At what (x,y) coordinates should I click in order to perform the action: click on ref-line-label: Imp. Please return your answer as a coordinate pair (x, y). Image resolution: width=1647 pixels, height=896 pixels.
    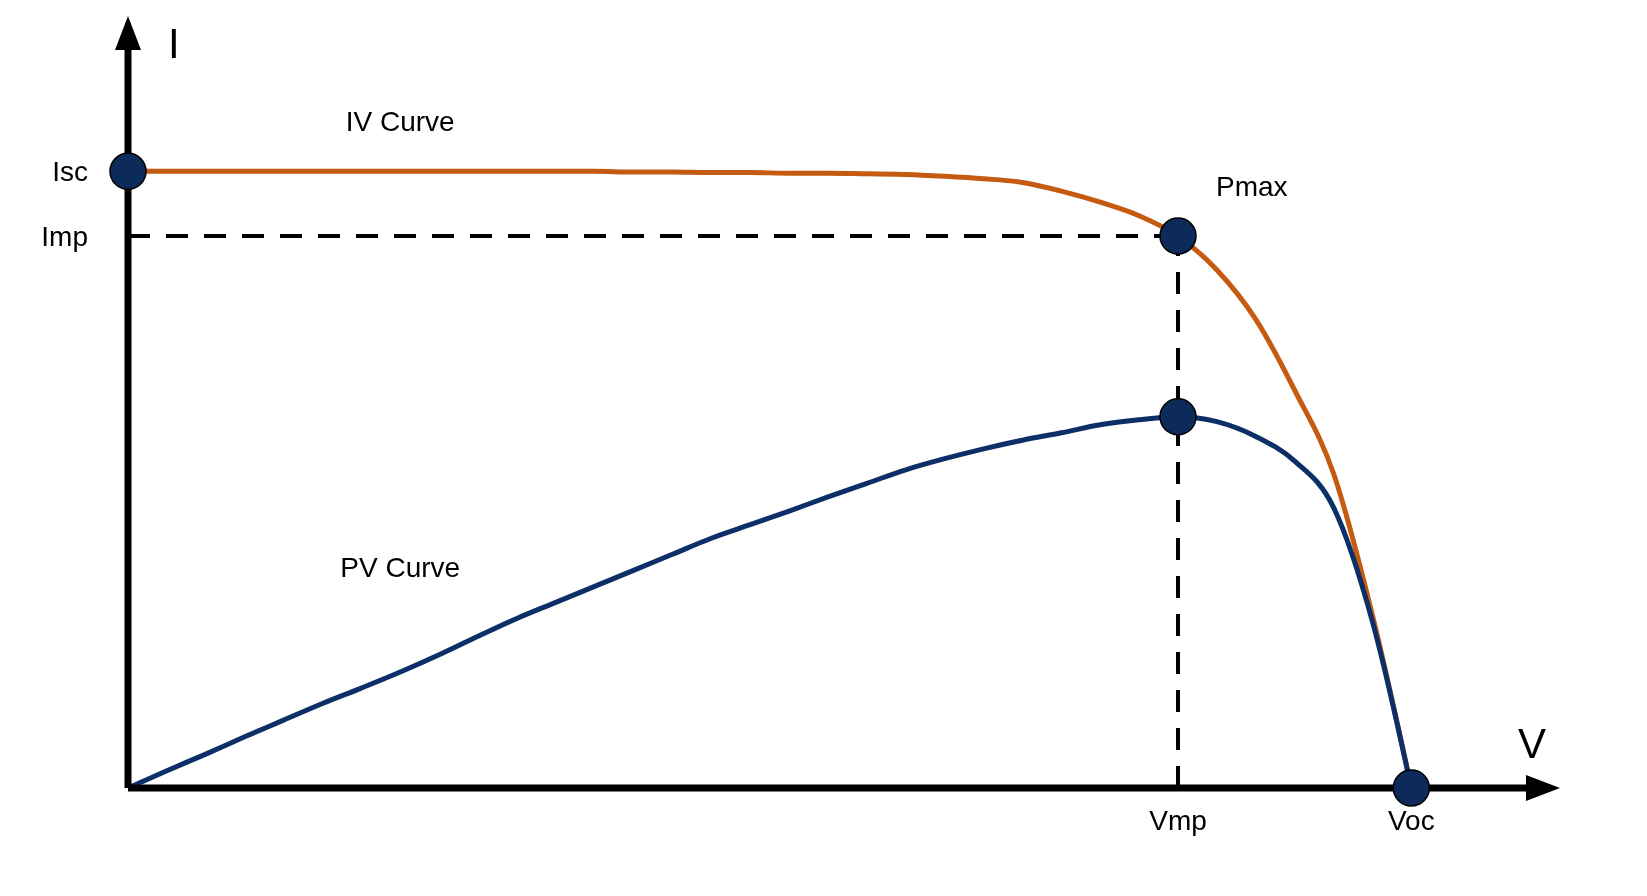
    Looking at the image, I should click on (64, 237).